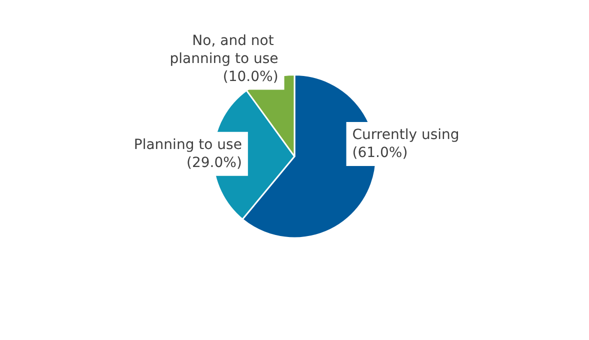 The image size is (589, 340). I want to click on slice-label: No, and not planning to use, so click(224, 49).